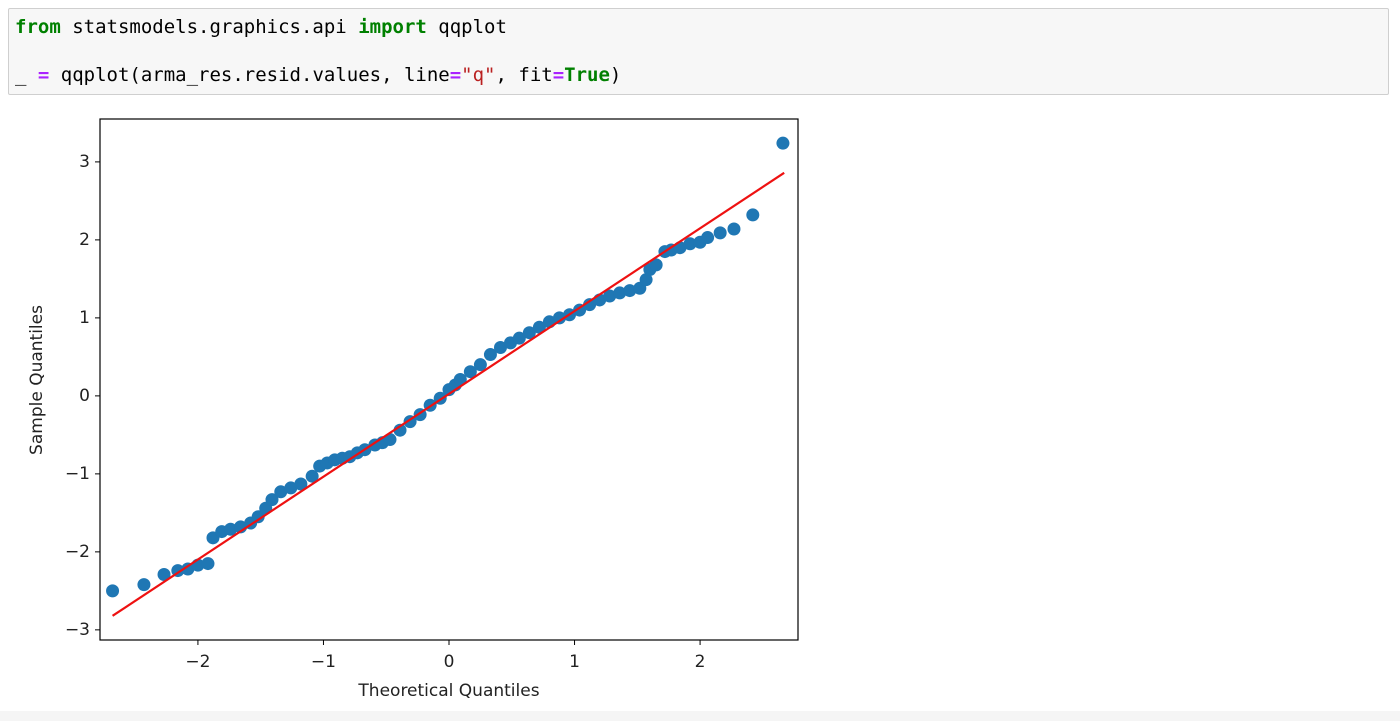 The height and width of the screenshot is (721, 1400). I want to click on code-token: import, so click(392, 27).